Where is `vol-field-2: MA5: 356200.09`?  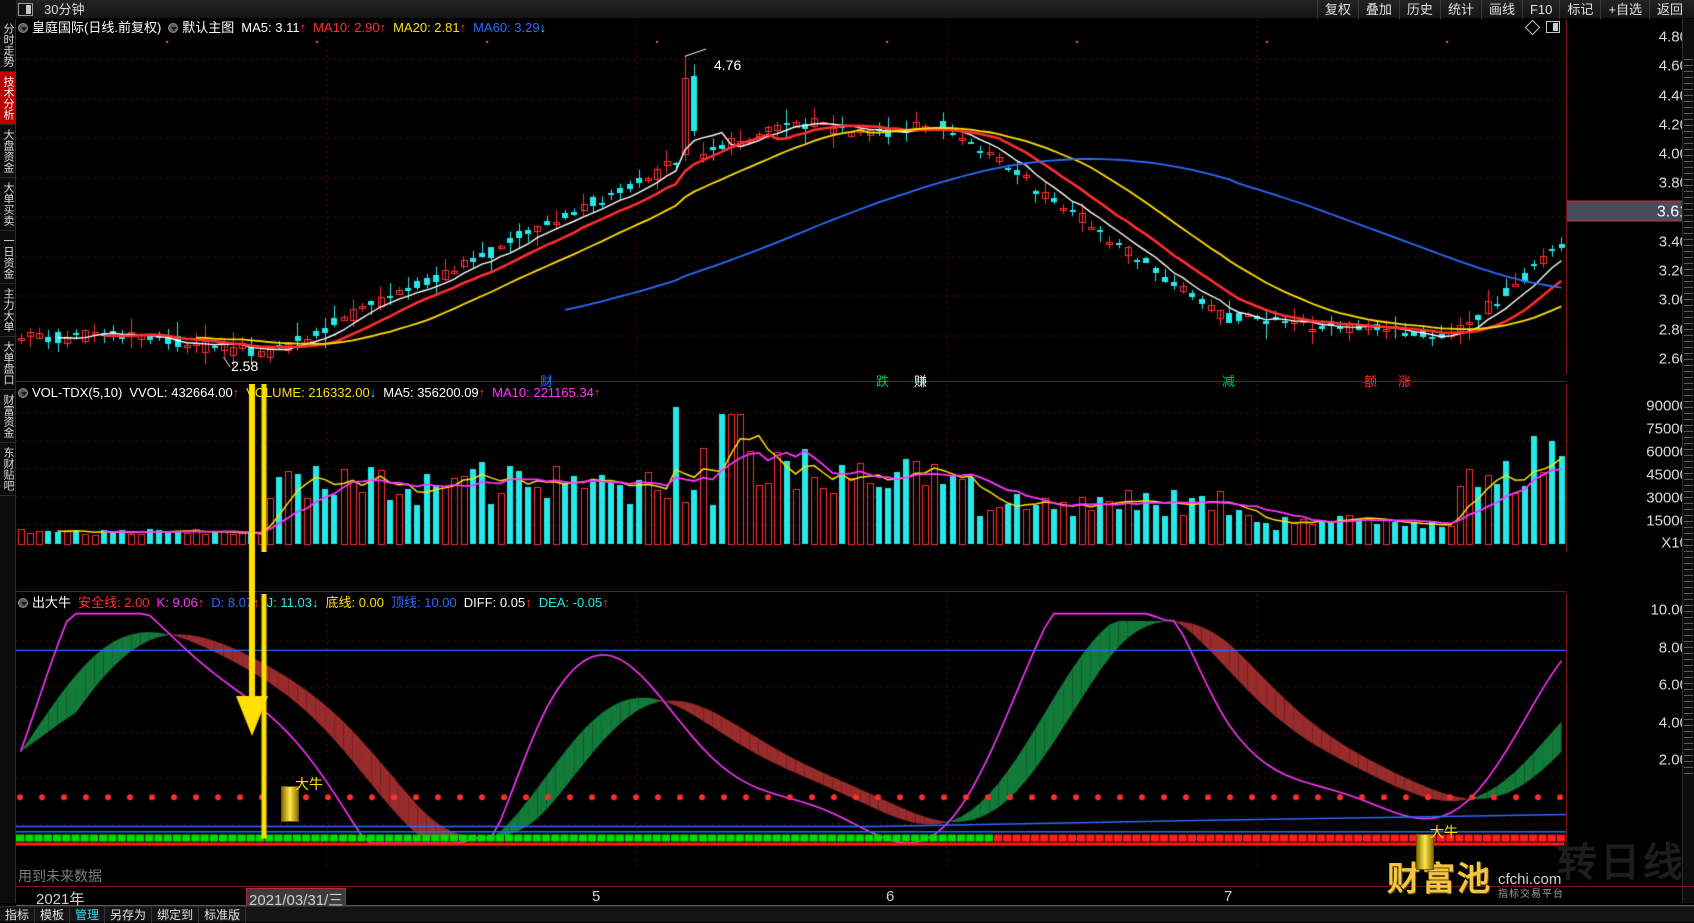
vol-field-2: MA5: 356200.09 is located at coordinates (431, 392).